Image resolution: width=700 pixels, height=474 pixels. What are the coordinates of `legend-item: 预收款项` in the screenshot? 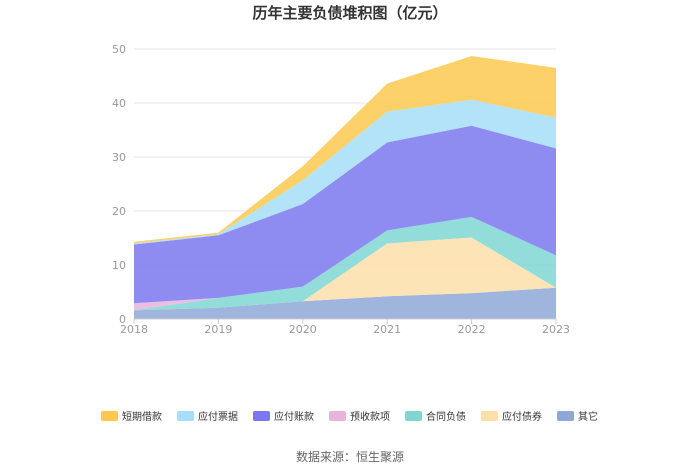 It's located at (359, 416).